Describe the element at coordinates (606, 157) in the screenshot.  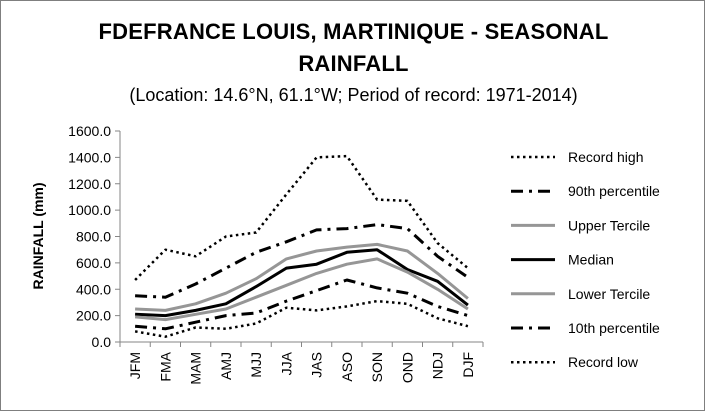
I see `legend-label-record-high: Record high` at that location.